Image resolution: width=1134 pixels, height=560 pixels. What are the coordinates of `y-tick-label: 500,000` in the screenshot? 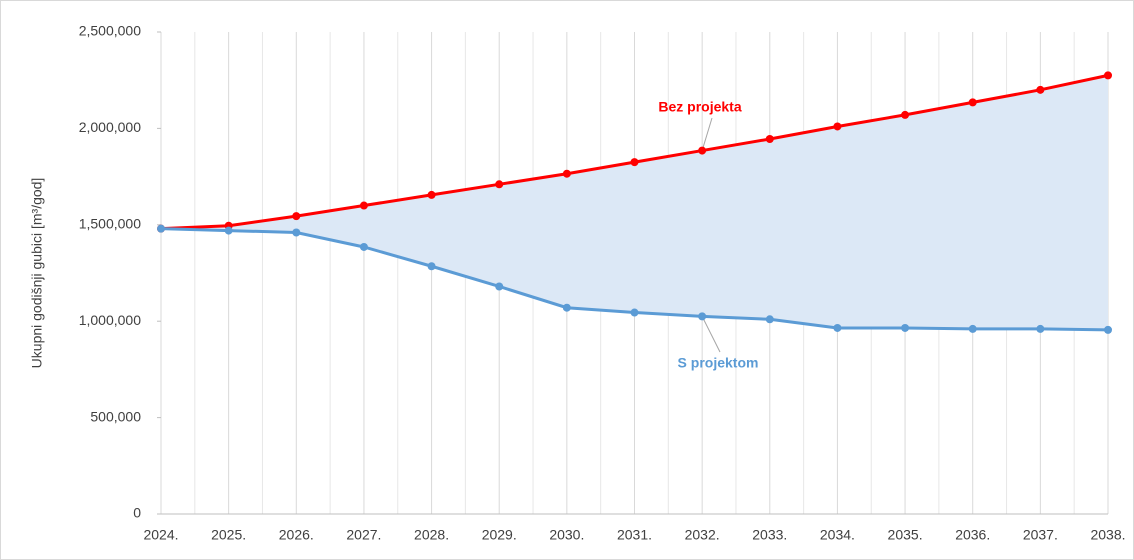 It's located at (115, 416).